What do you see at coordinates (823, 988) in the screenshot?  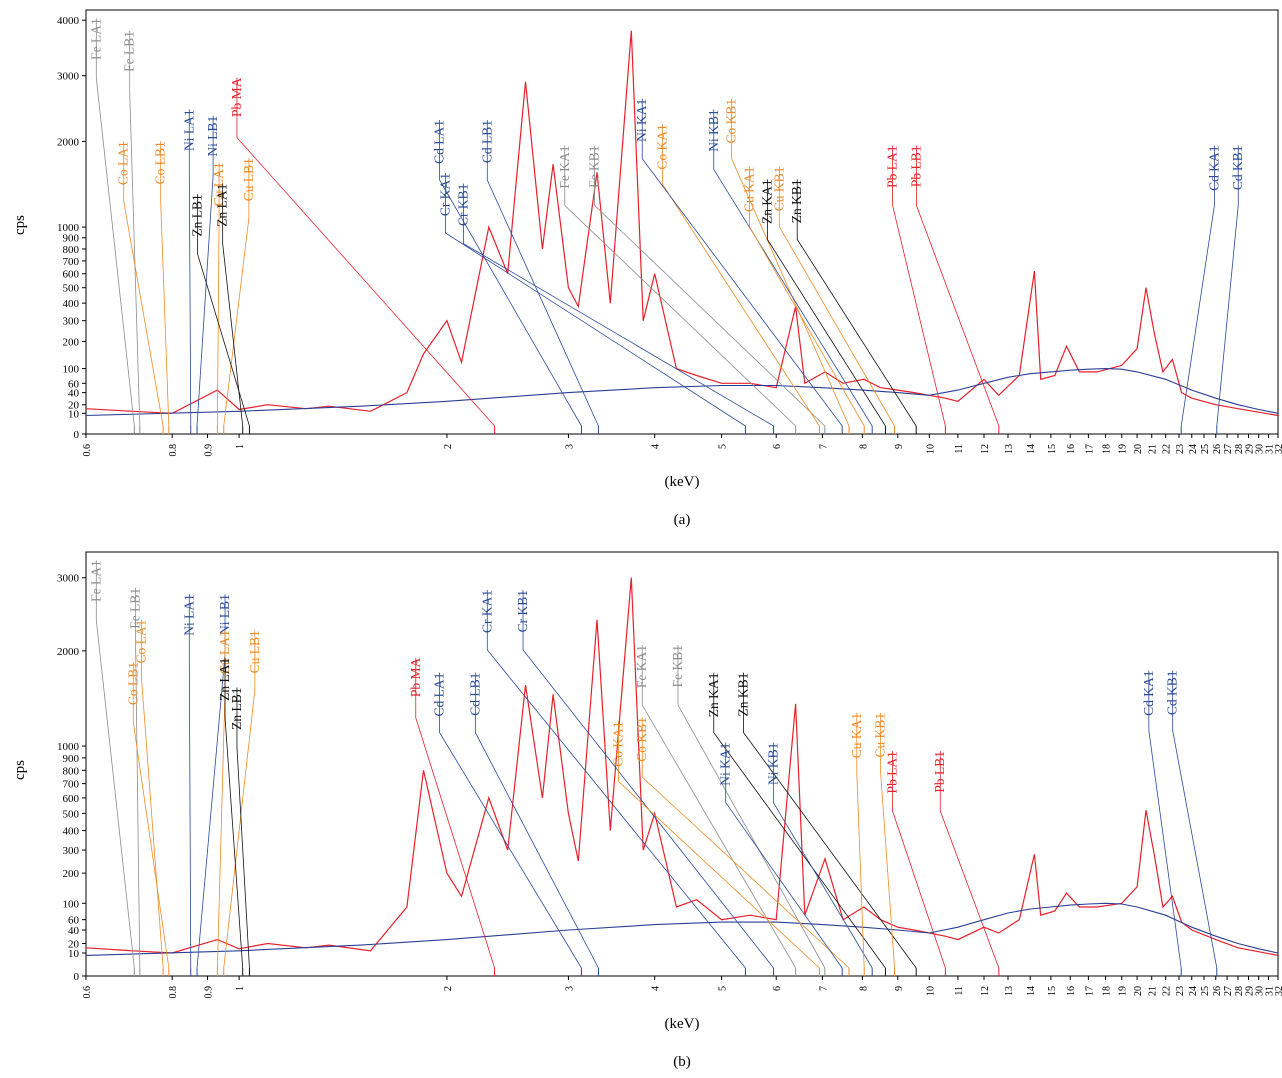 I see `x-tick-label: 7` at bounding box center [823, 988].